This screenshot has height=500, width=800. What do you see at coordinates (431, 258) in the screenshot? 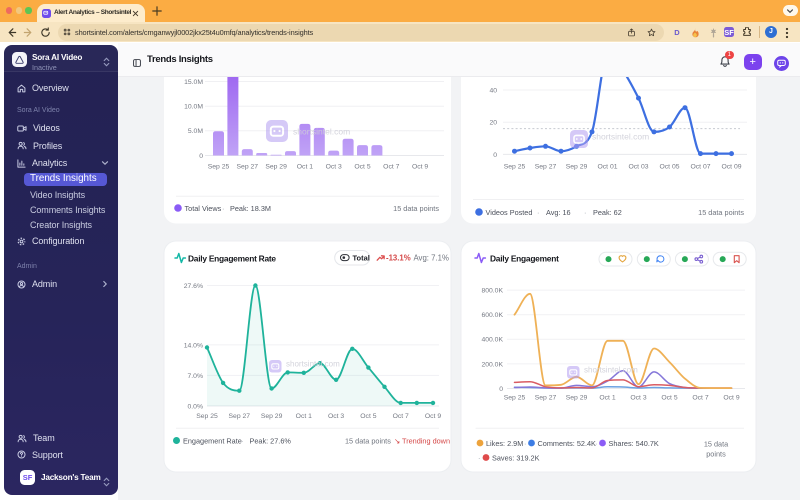
I see `svg-text: Avg: 7.1%` at bounding box center [431, 258].